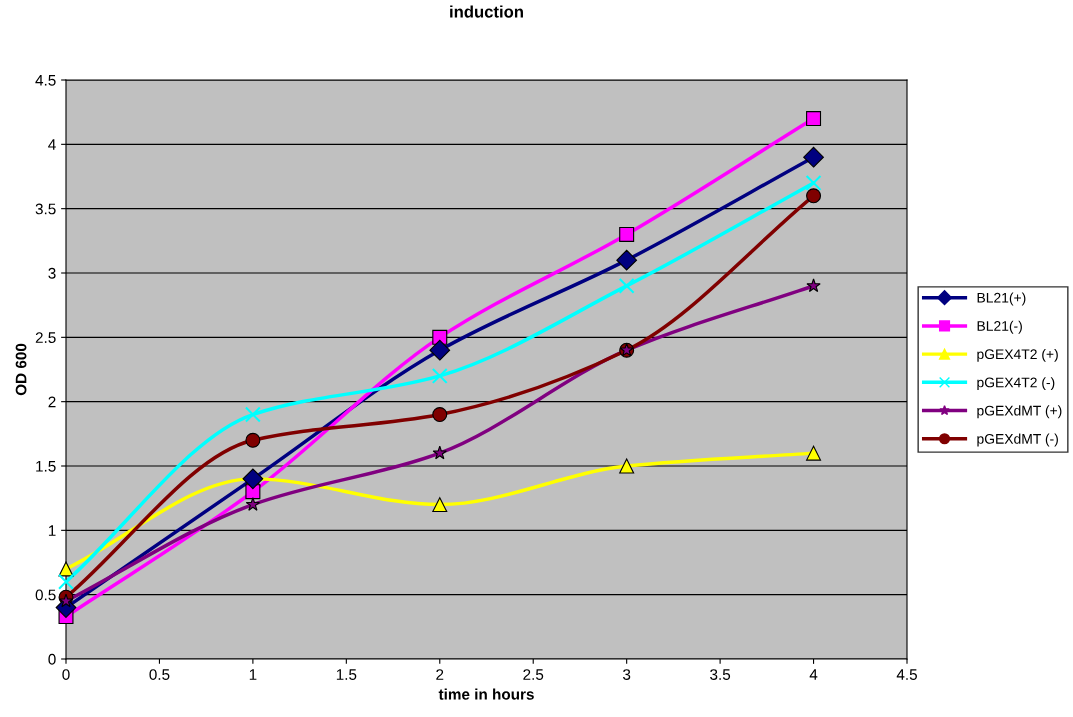 The image size is (1073, 717). I want to click on x-tick-label: 2.5, so click(533, 674).